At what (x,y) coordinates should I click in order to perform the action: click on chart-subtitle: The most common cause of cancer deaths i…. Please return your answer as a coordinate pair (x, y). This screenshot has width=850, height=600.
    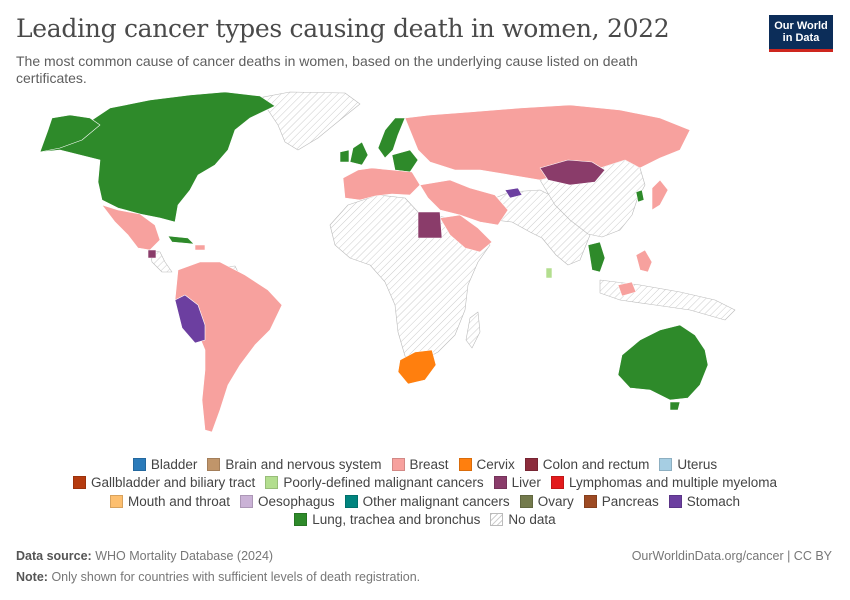
    Looking at the image, I should click on (327, 69).